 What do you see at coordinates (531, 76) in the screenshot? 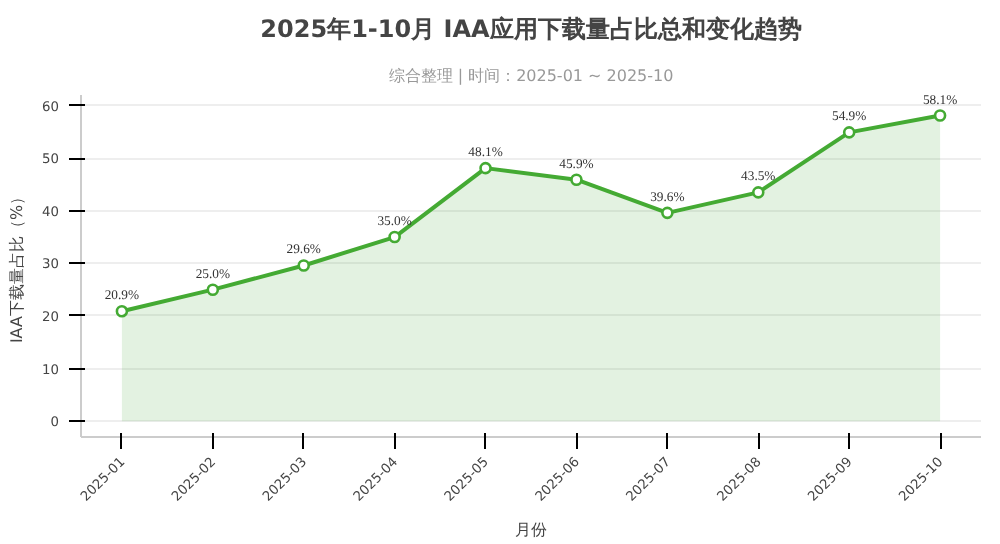
I see `chart-subtitle: 综合整理 | 时间：2025-01 ~ 2025-10` at bounding box center [531, 76].